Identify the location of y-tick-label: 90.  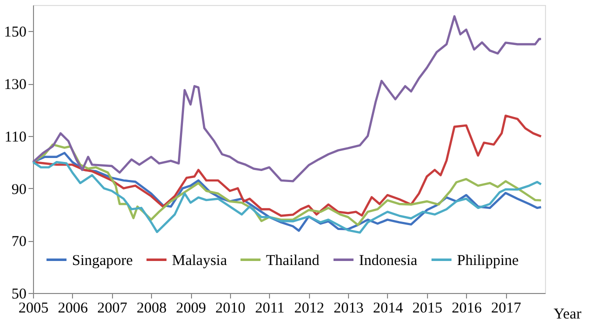
(19, 190).